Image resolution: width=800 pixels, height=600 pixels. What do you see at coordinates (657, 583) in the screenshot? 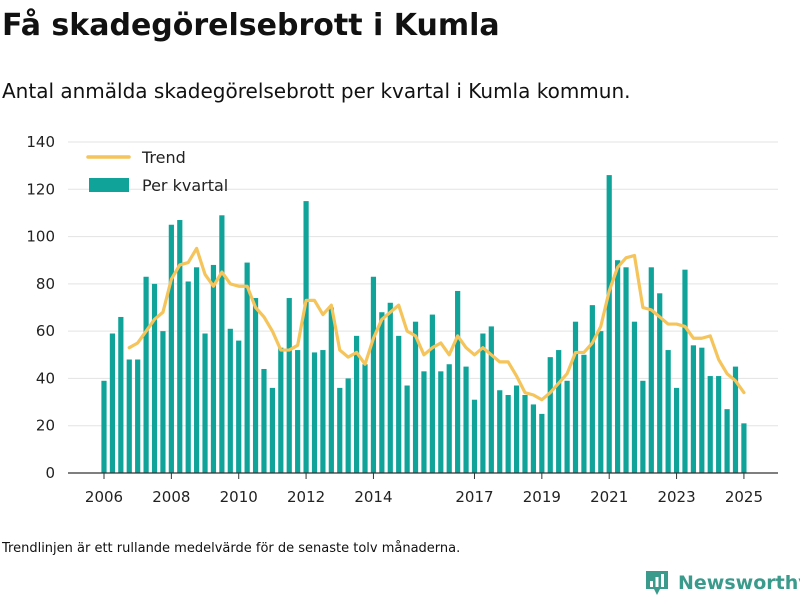
I see `newsworthy-icon` at bounding box center [657, 583].